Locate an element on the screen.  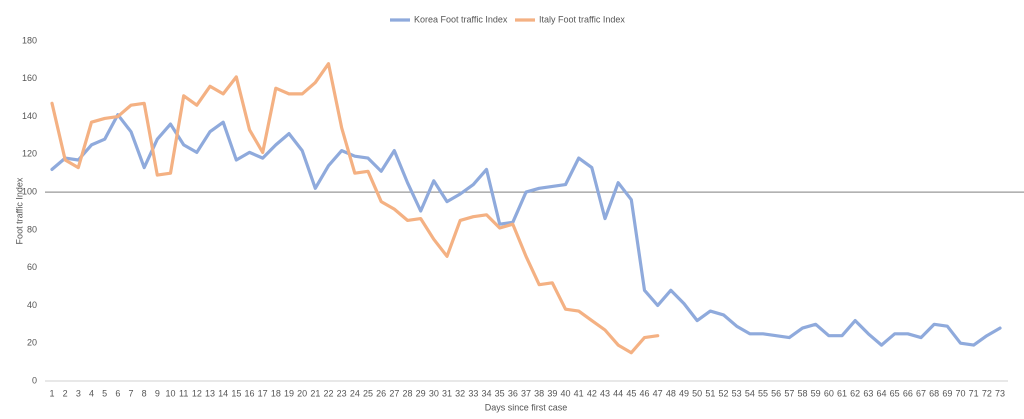
legend-label: Korea Foot traffic Index is located at coordinates (461, 19).